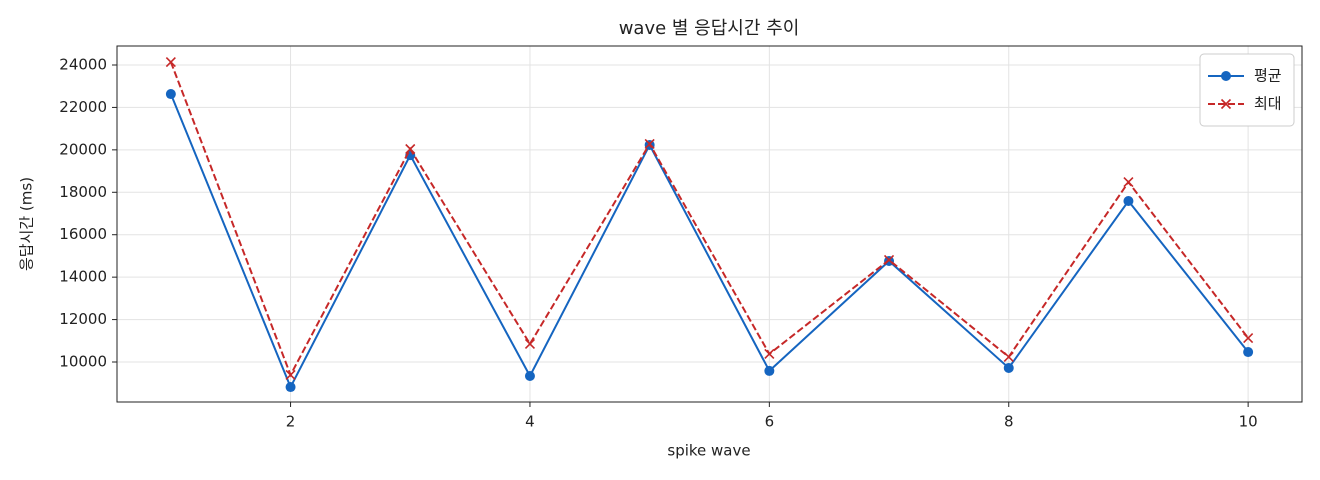 This screenshot has height=480, width=1320. What do you see at coordinates (83, 277) in the screenshot?
I see `y-tick-label: 14000` at bounding box center [83, 277].